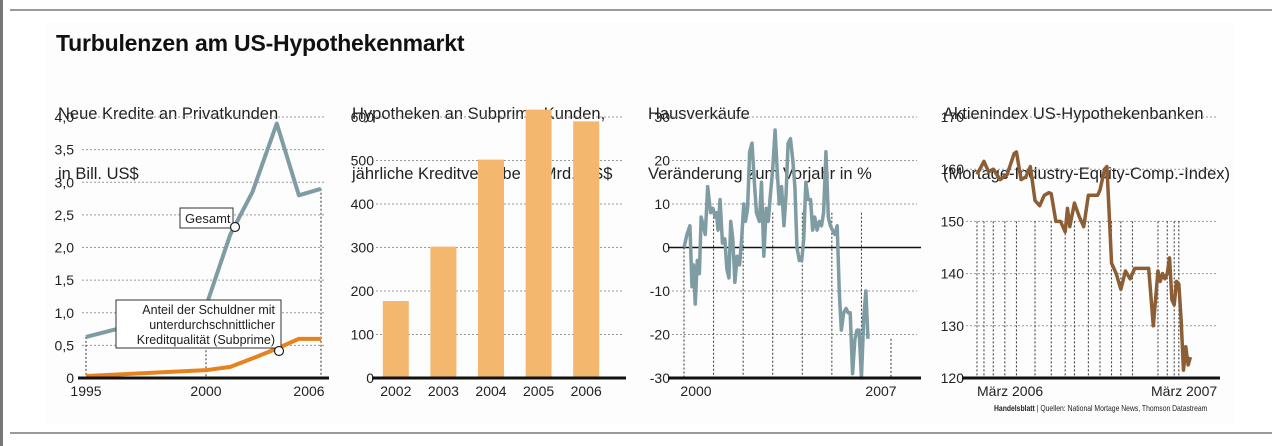 This screenshot has height=446, width=1272. What do you see at coordinates (208, 310) in the screenshot?
I see `subprime-label-line: Anteil der Schuldner mit` at bounding box center [208, 310].